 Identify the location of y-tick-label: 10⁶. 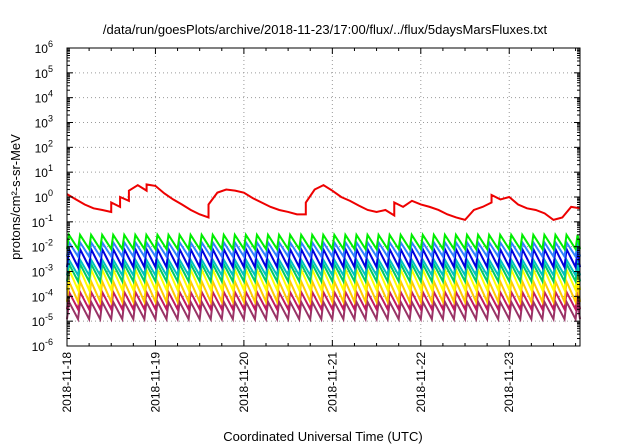
(44, 47).